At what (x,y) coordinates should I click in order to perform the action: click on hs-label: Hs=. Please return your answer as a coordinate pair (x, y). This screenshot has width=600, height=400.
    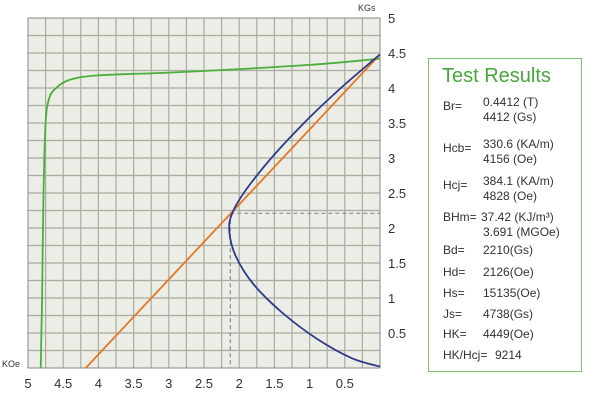
    Looking at the image, I should click on (454, 293).